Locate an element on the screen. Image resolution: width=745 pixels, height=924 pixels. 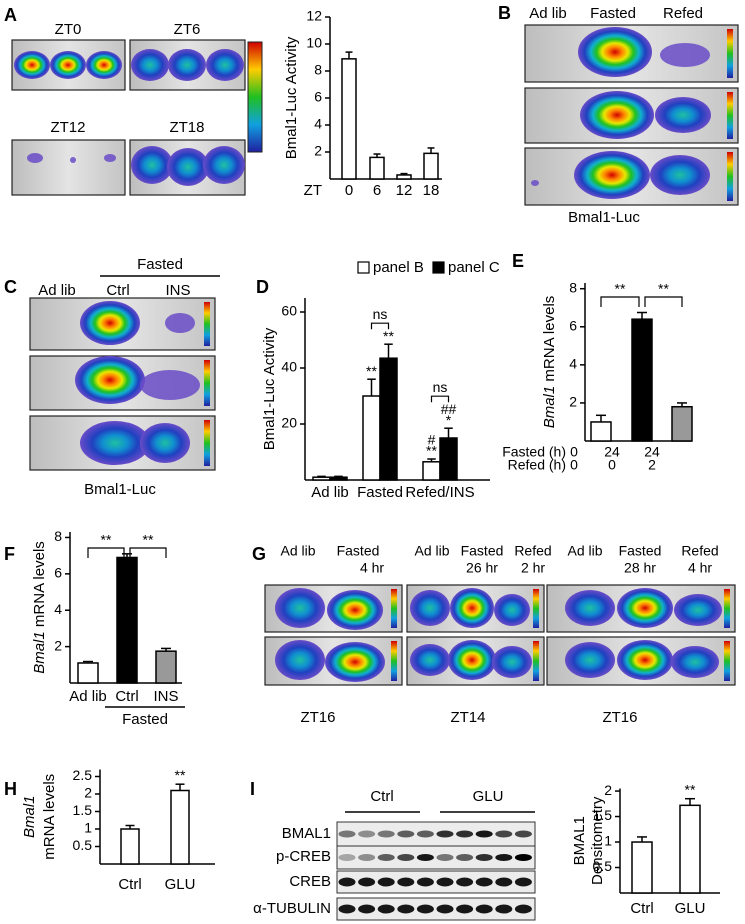
x-axis-label: ZT is located at coordinates (313, 190).